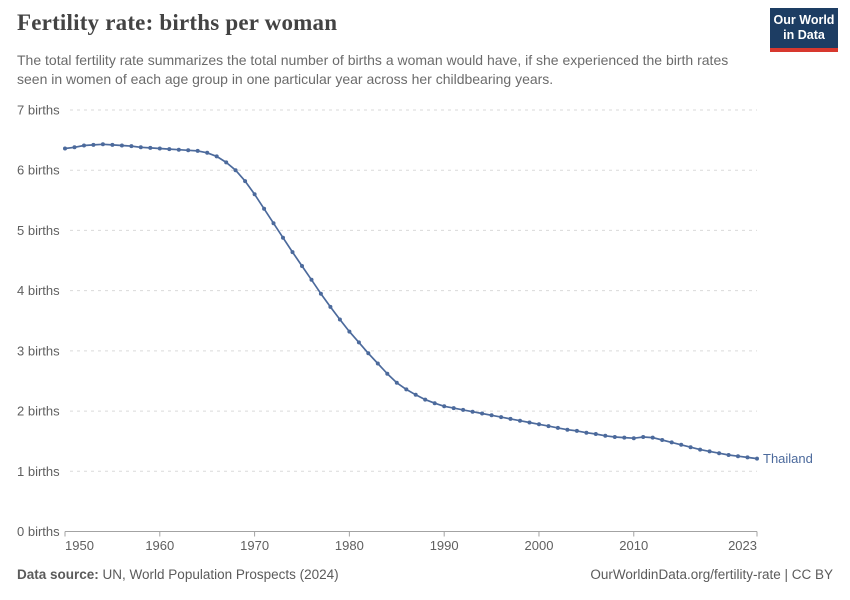  What do you see at coordinates (38, 471) in the screenshot?
I see `y-axis-tick-label: 1 births` at bounding box center [38, 471].